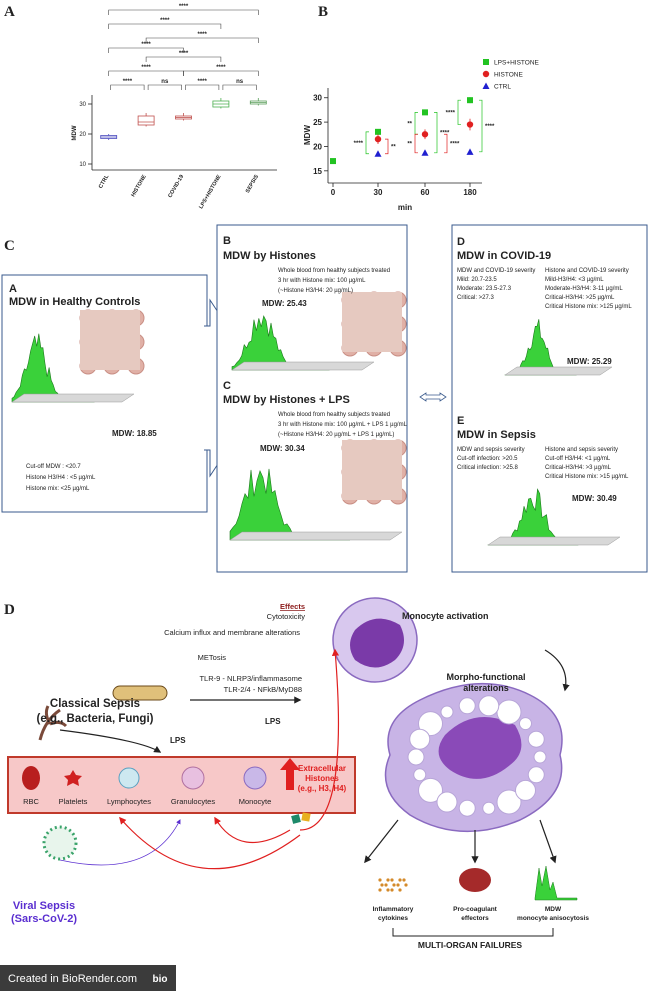  Describe the element at coordinates (140, 693) in the screenshot. I see `bacteria` at that location.